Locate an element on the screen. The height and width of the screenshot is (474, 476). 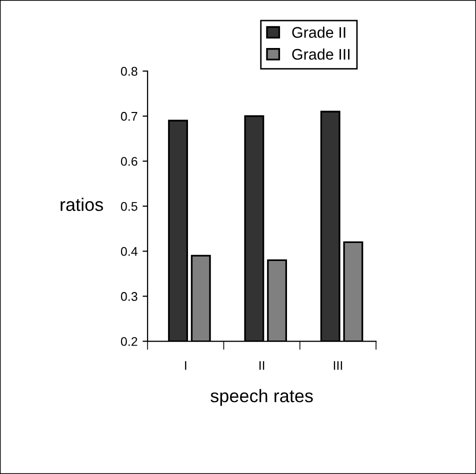
y-axis-title: ratios is located at coordinates (81, 205).